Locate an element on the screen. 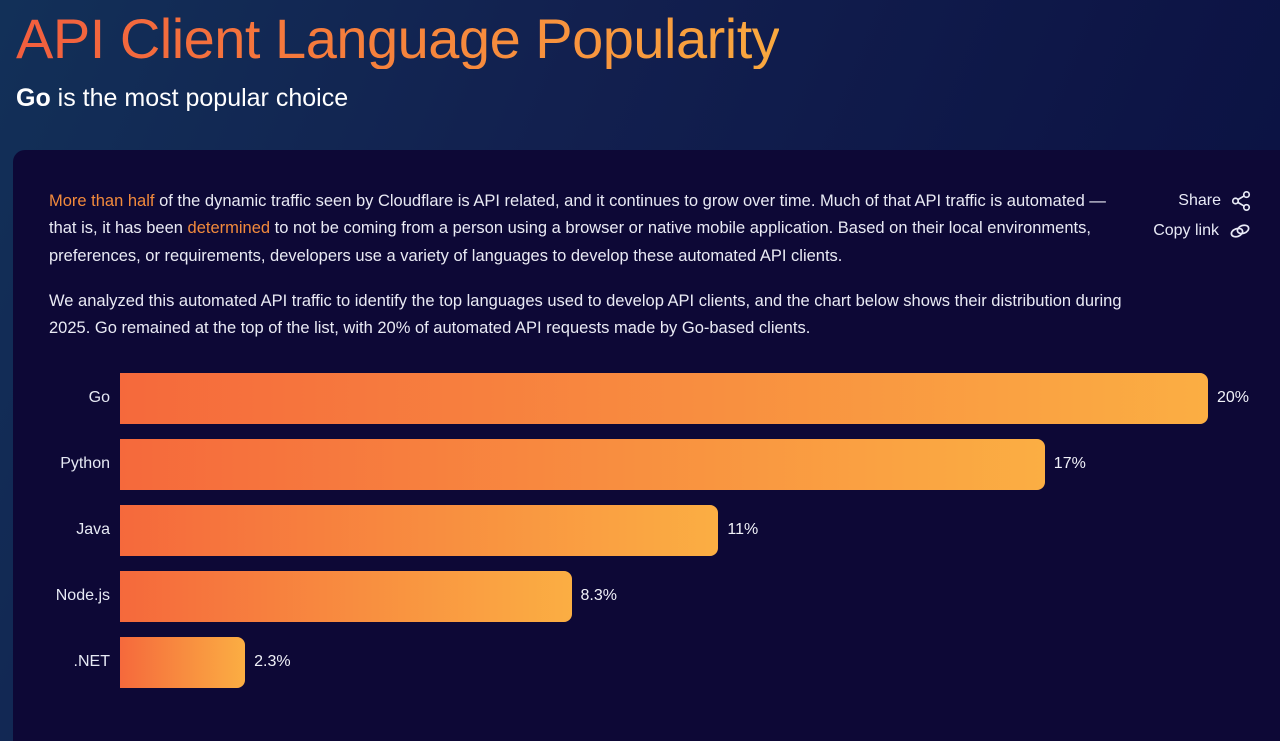 Image resolution: width=1280 pixels, height=741 pixels. bar-track: 8.3% is located at coordinates (664, 596).